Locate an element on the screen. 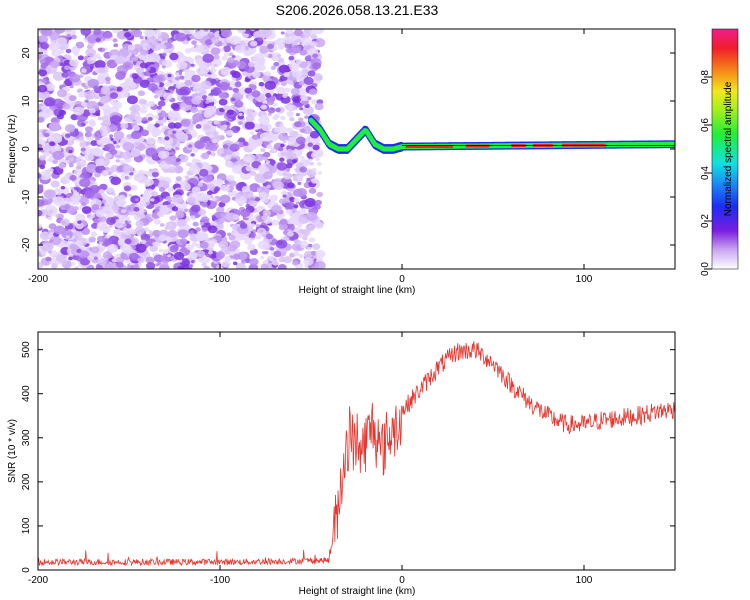  colorbar-ticks: 0.0 0.2 0.4 0.6 0.8 is located at coordinates (706, 173).